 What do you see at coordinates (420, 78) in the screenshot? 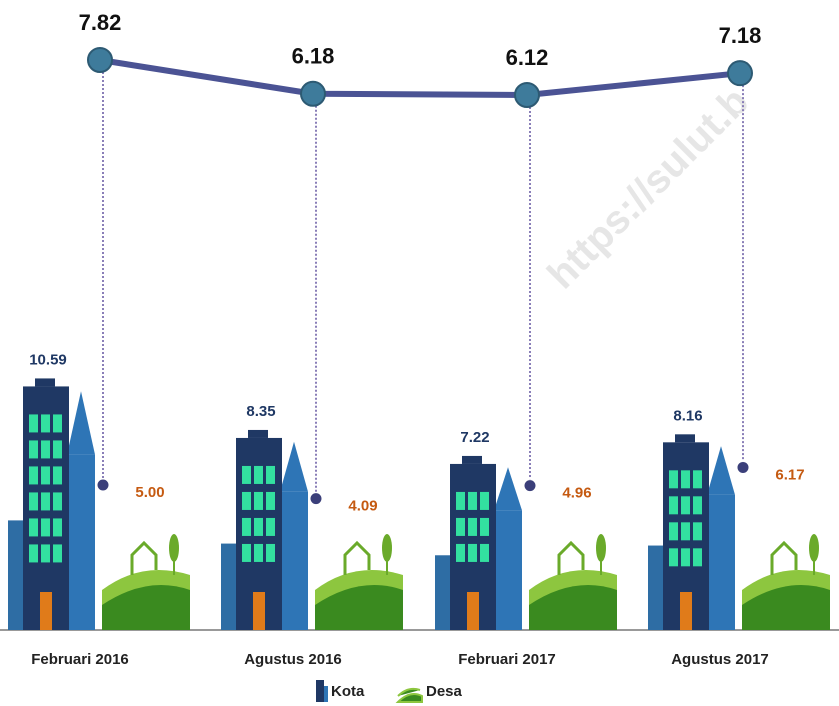
I see `total-line` at bounding box center [420, 78].